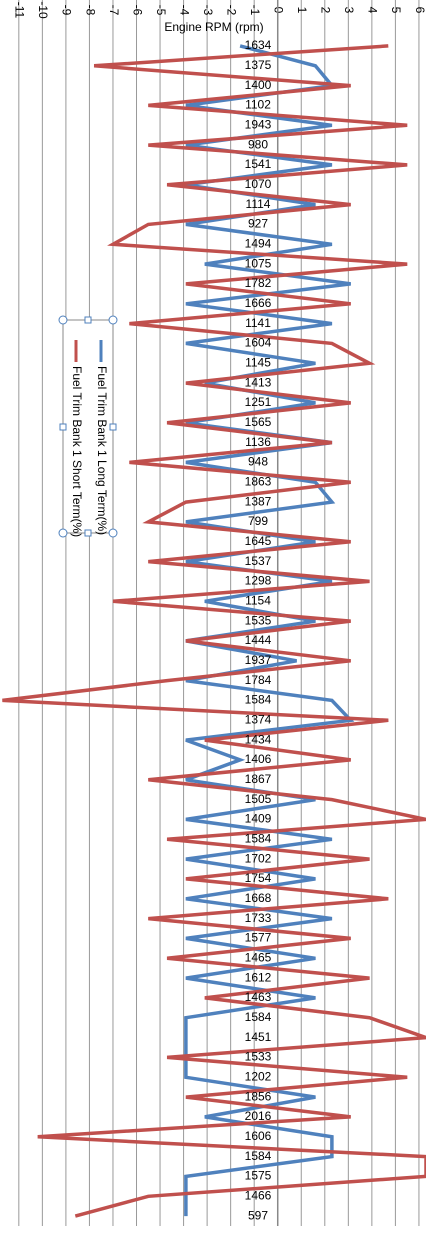 The width and height of the screenshot is (426, 1239). I want to click on y-tick-label: 1, so click(302, 10).